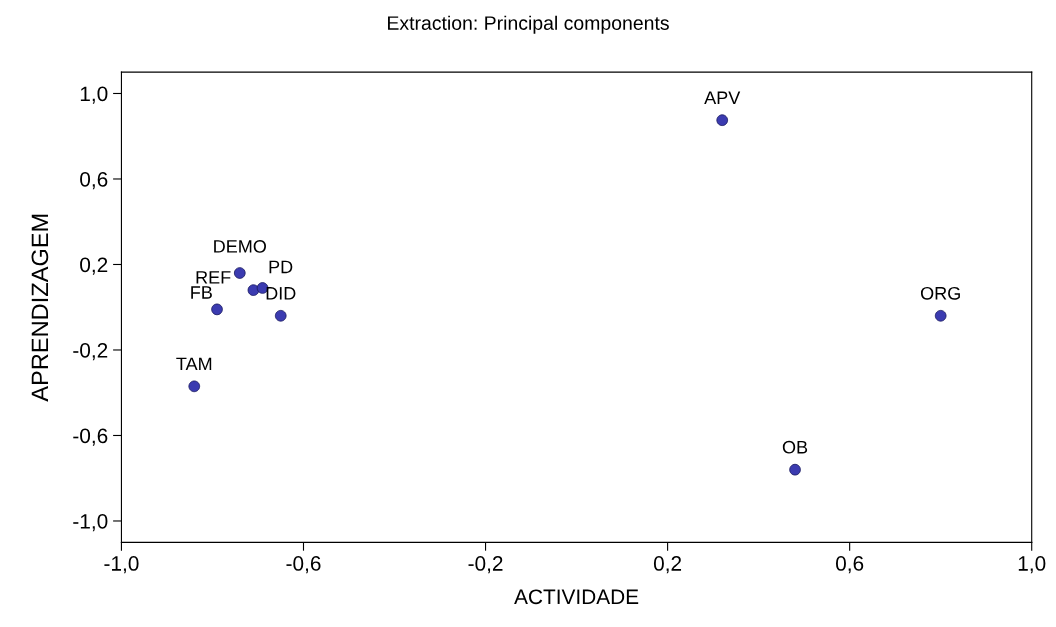 The image size is (1056, 627). I want to click on annotation: DEMO, so click(240, 246).